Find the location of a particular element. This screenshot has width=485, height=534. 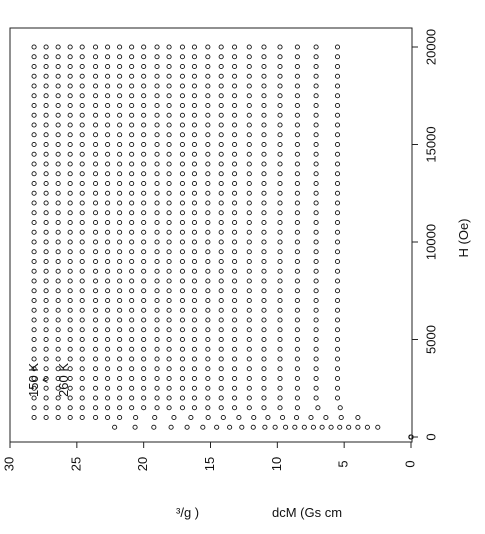

m-tick-label: 25 is located at coordinates (75, 464).